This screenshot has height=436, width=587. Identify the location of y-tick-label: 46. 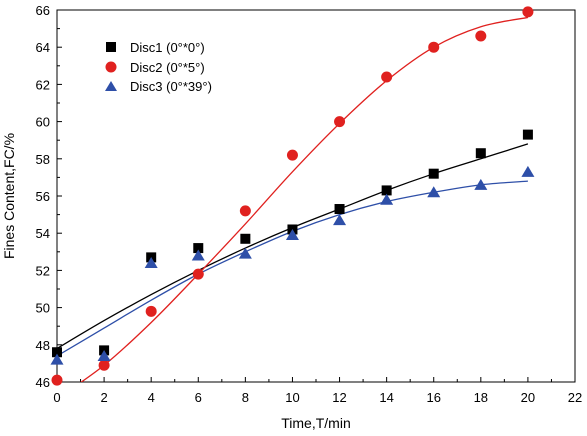
(43, 382).